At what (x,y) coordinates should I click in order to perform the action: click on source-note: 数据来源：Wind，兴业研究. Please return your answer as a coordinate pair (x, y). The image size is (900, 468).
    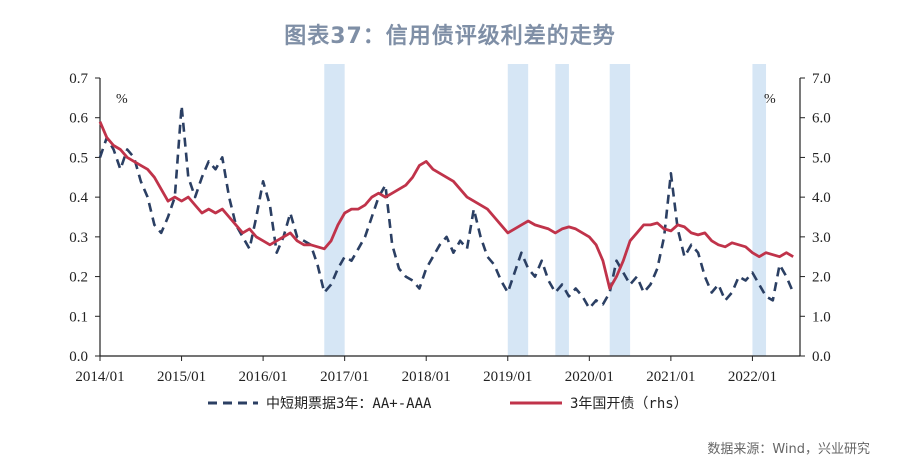
    Looking at the image, I should click on (788, 449).